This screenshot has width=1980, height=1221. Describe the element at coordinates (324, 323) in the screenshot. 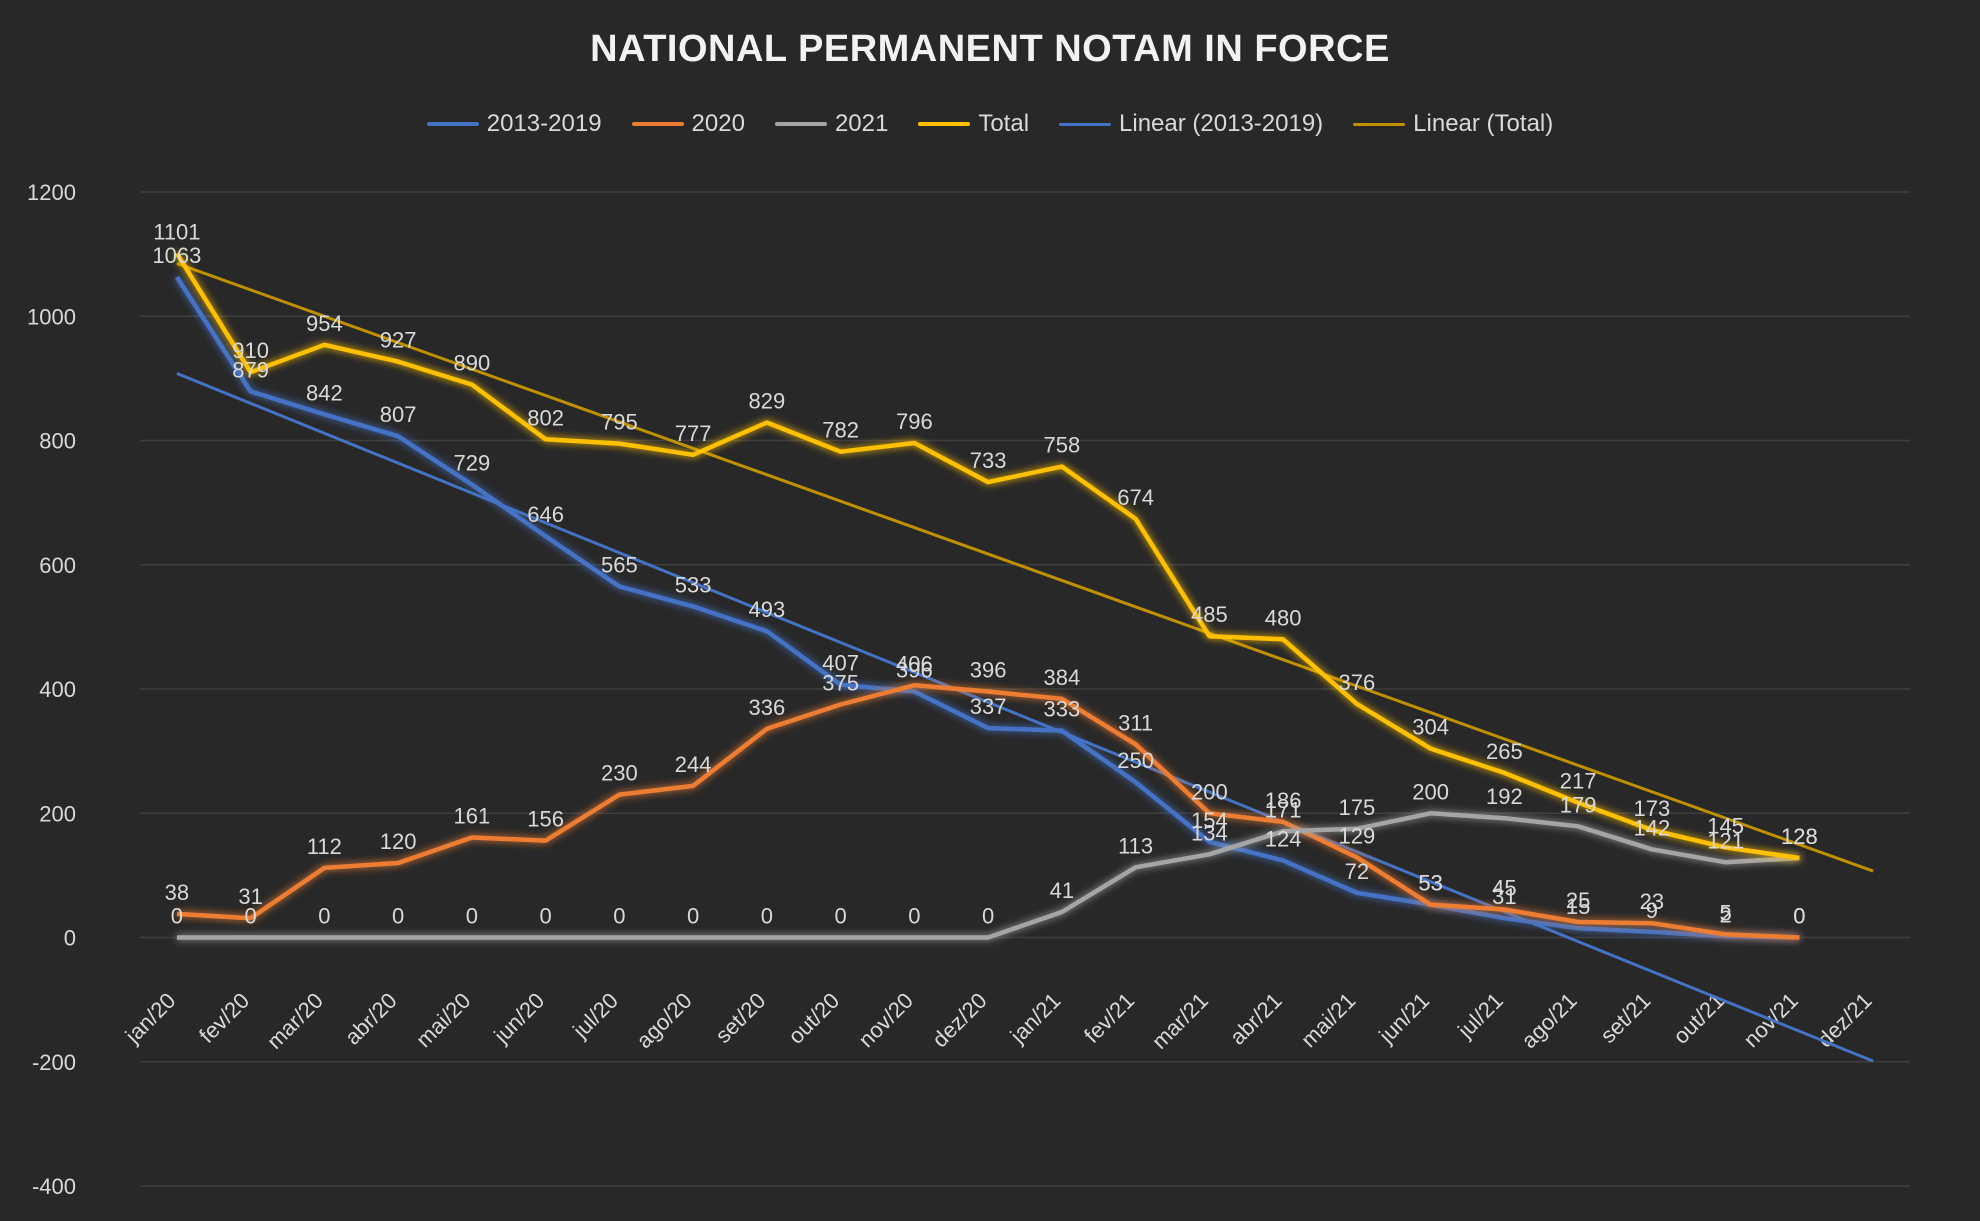

I see `data-label: 954` at that location.